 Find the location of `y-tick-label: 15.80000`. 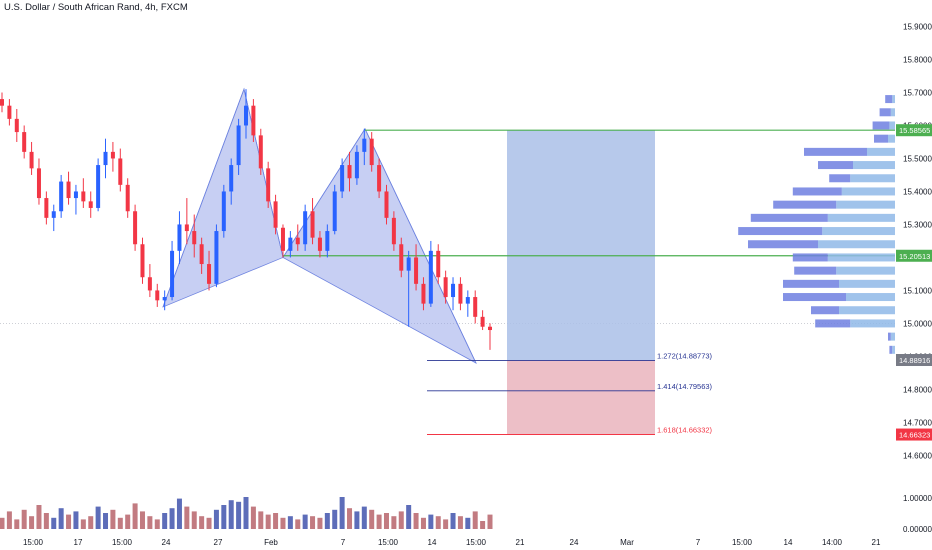

y-tick-label: 15.80000 is located at coordinates (917, 59).